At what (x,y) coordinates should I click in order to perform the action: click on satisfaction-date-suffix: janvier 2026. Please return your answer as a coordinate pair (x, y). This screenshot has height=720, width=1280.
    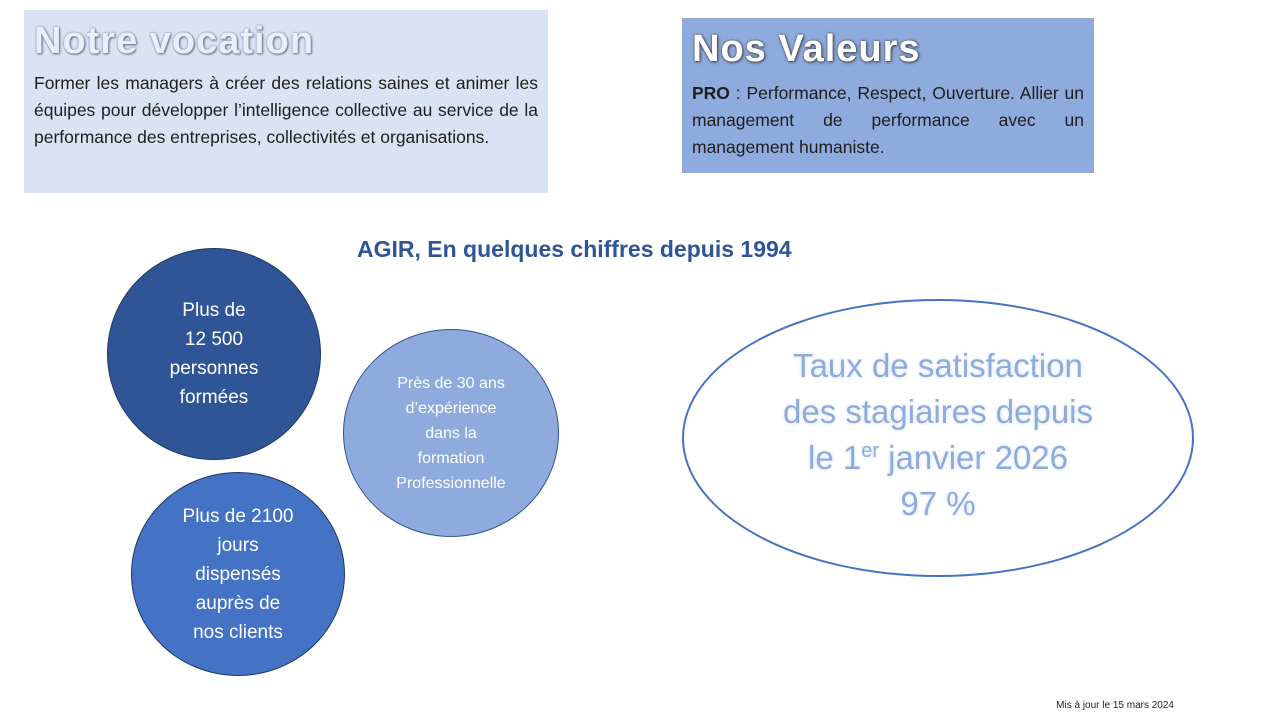
    Looking at the image, I should click on (973, 457).